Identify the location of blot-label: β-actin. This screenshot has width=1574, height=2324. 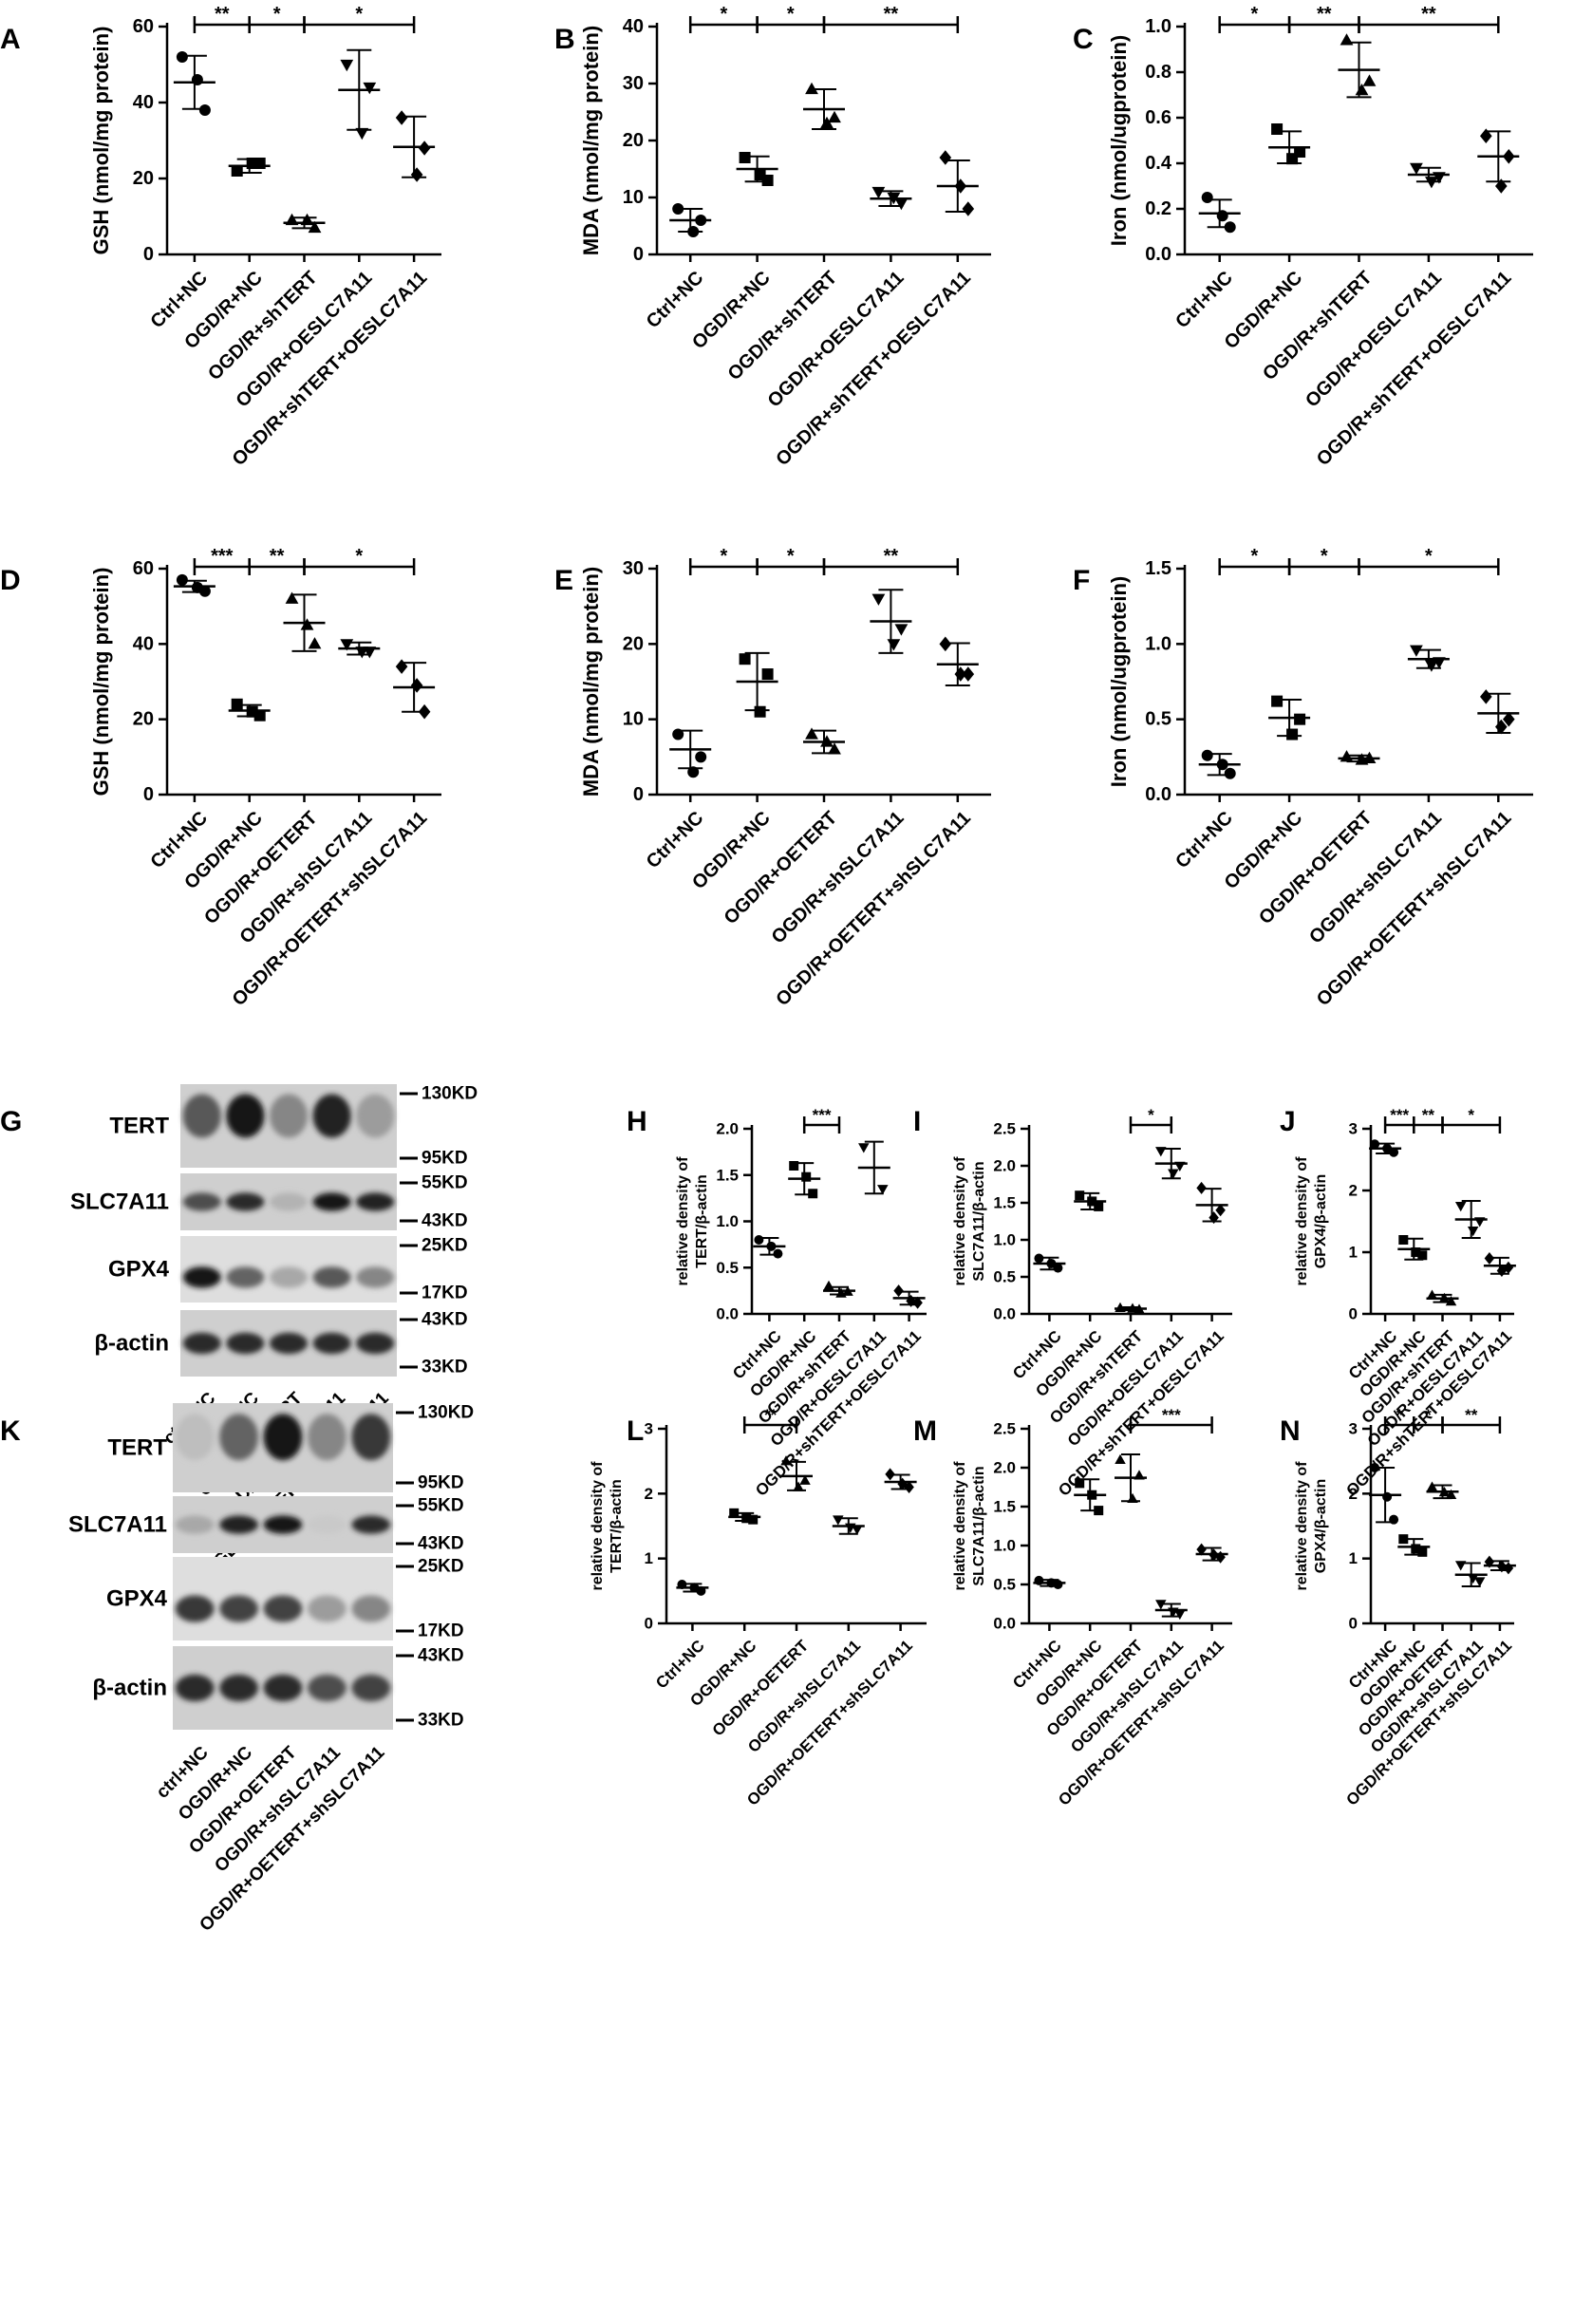
(131, 1344).